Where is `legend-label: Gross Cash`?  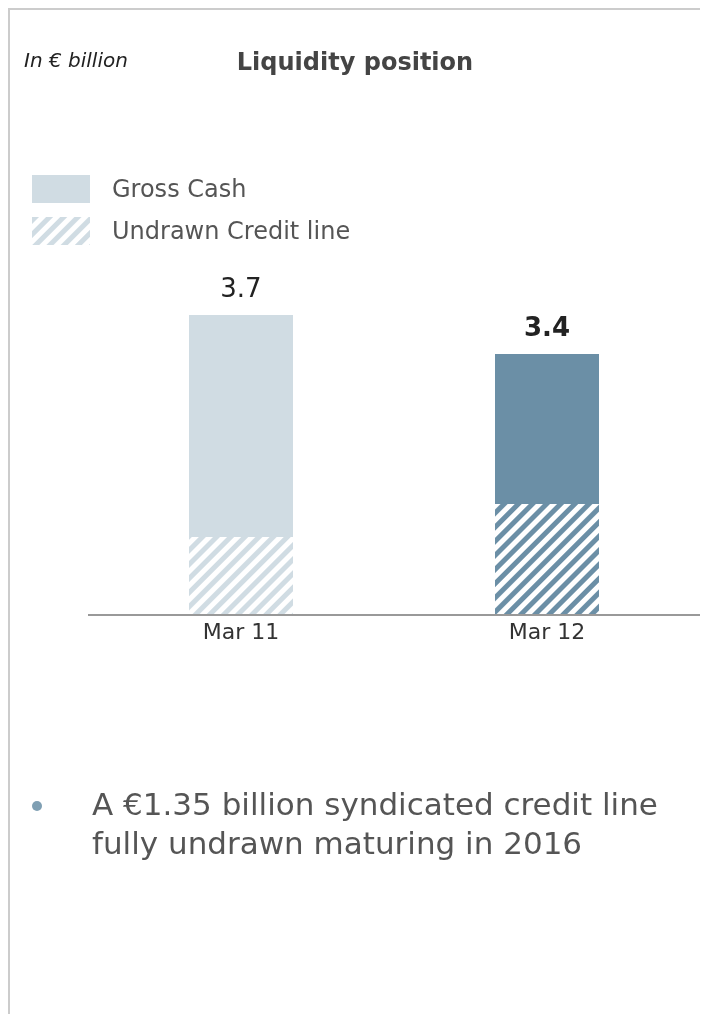 legend-label: Gross Cash is located at coordinates (179, 189).